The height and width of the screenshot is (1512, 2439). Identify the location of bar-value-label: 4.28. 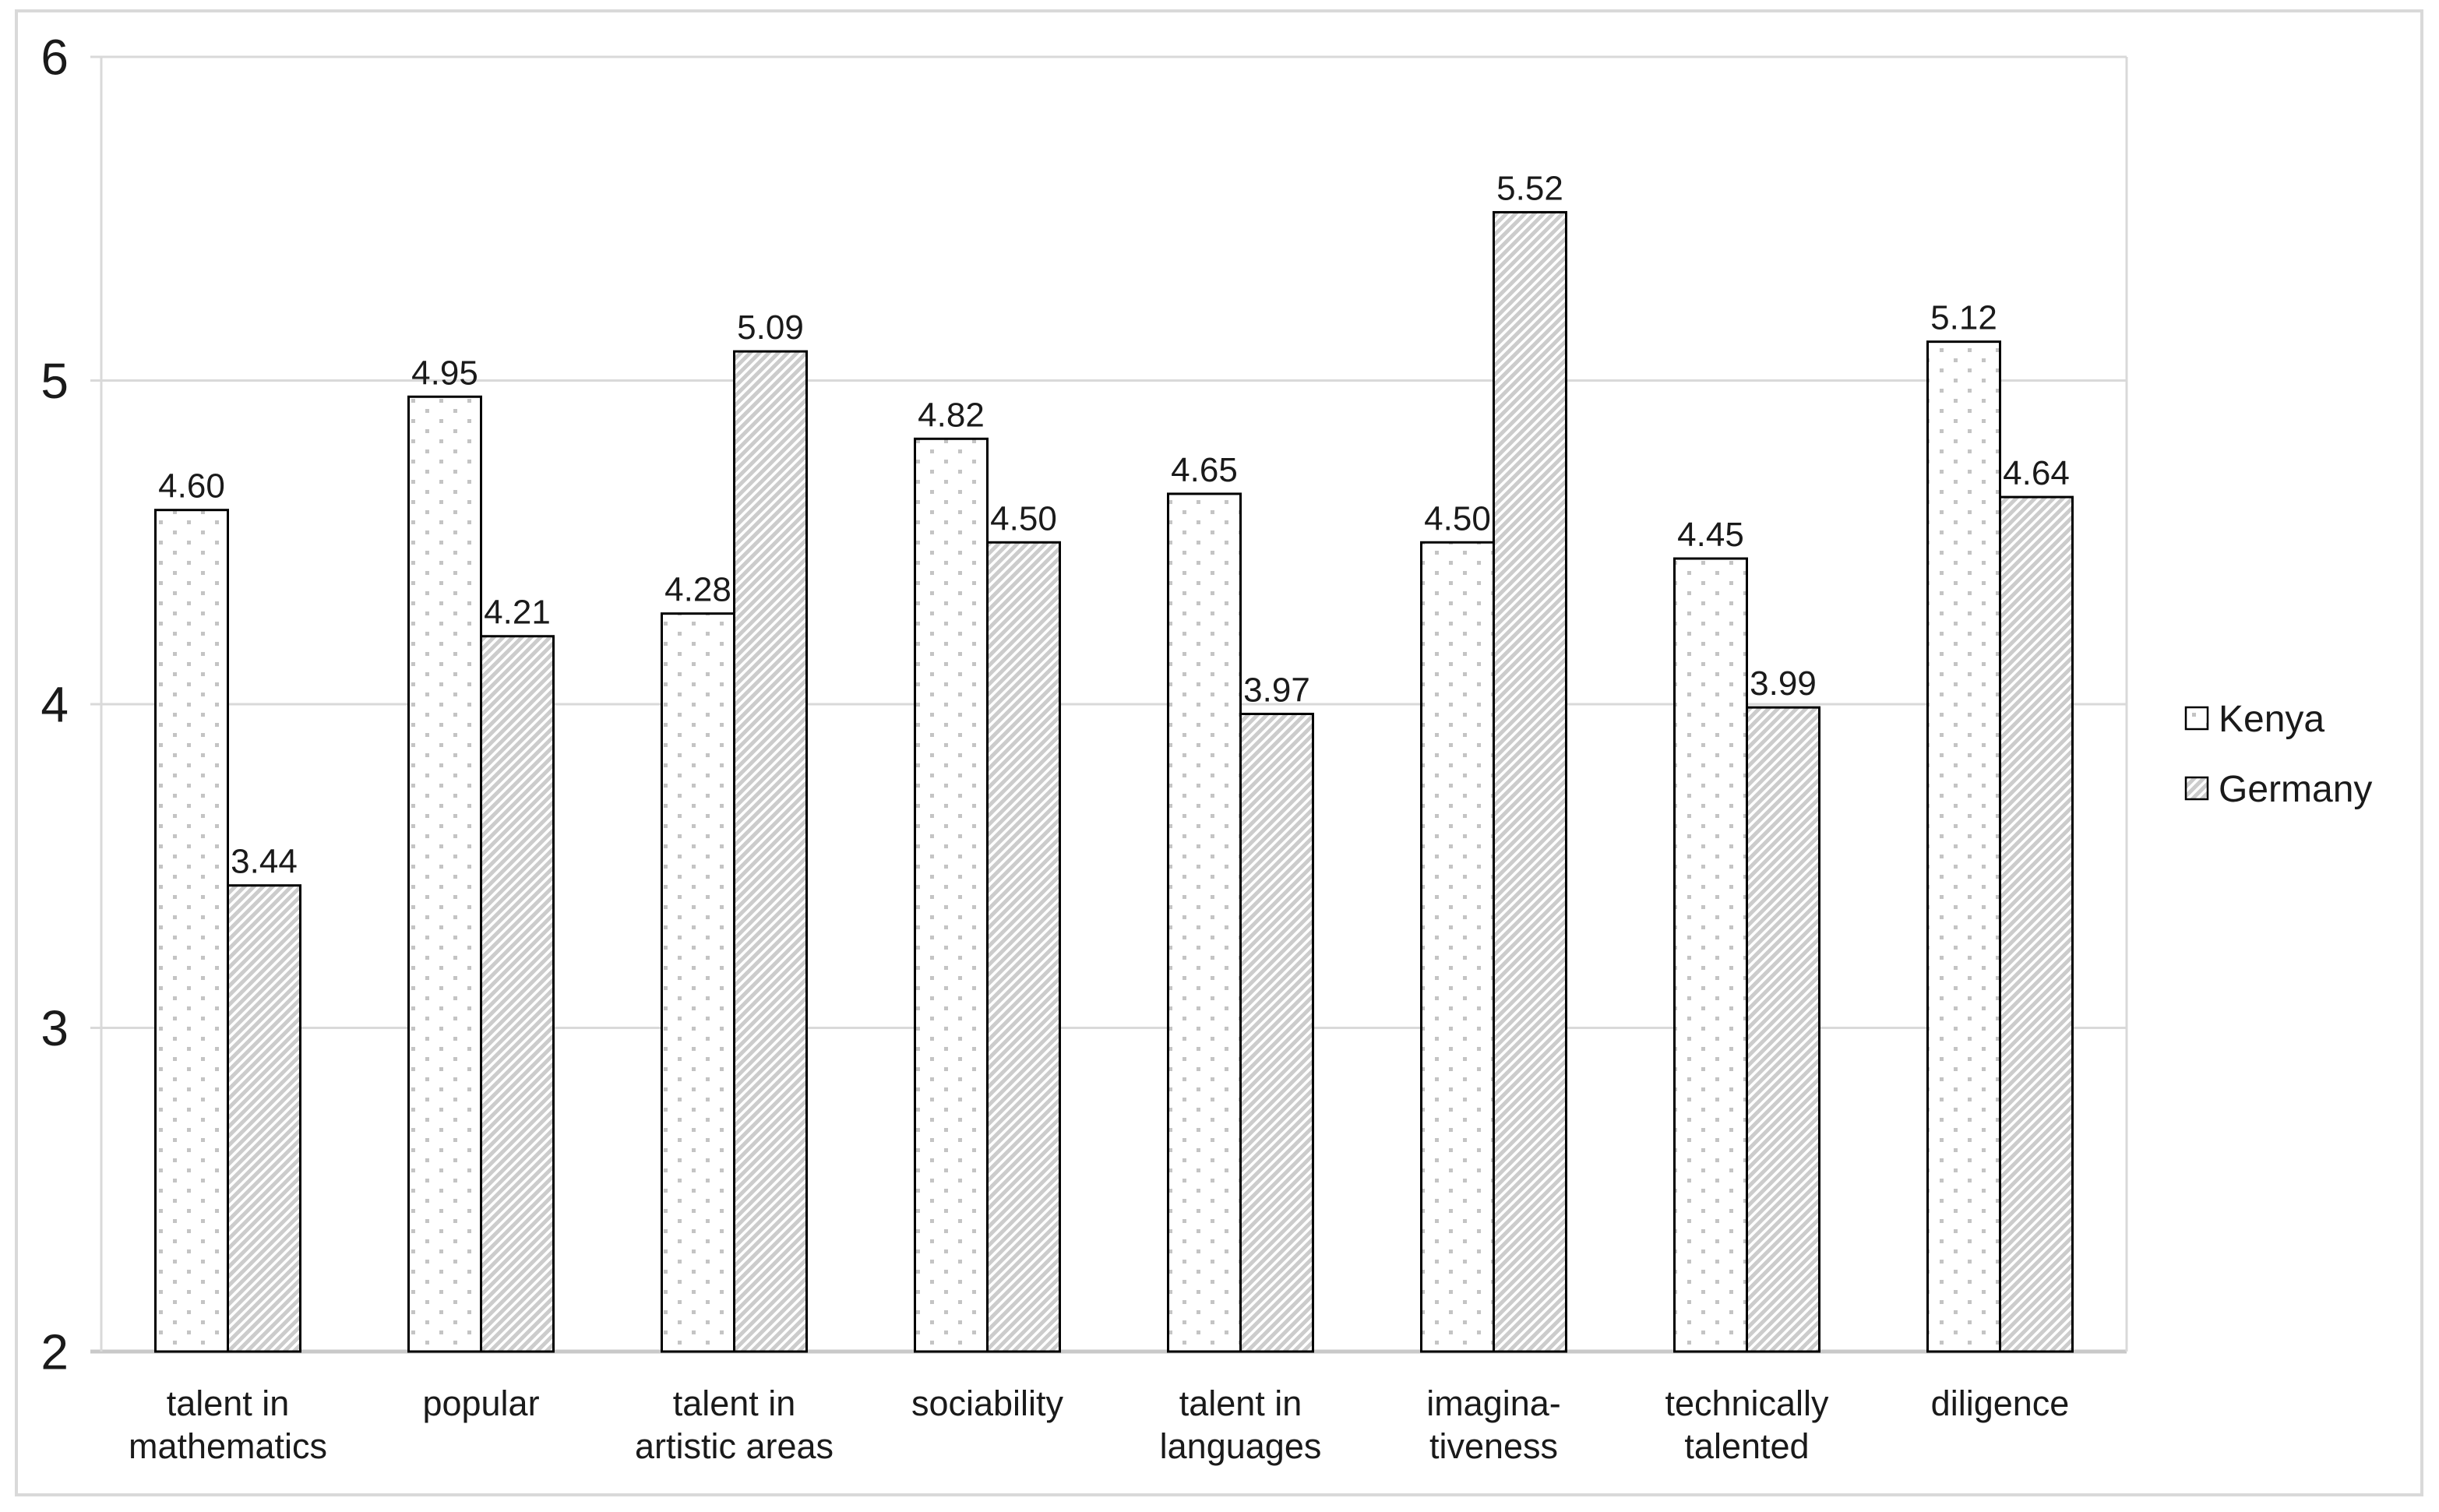
(697, 590).